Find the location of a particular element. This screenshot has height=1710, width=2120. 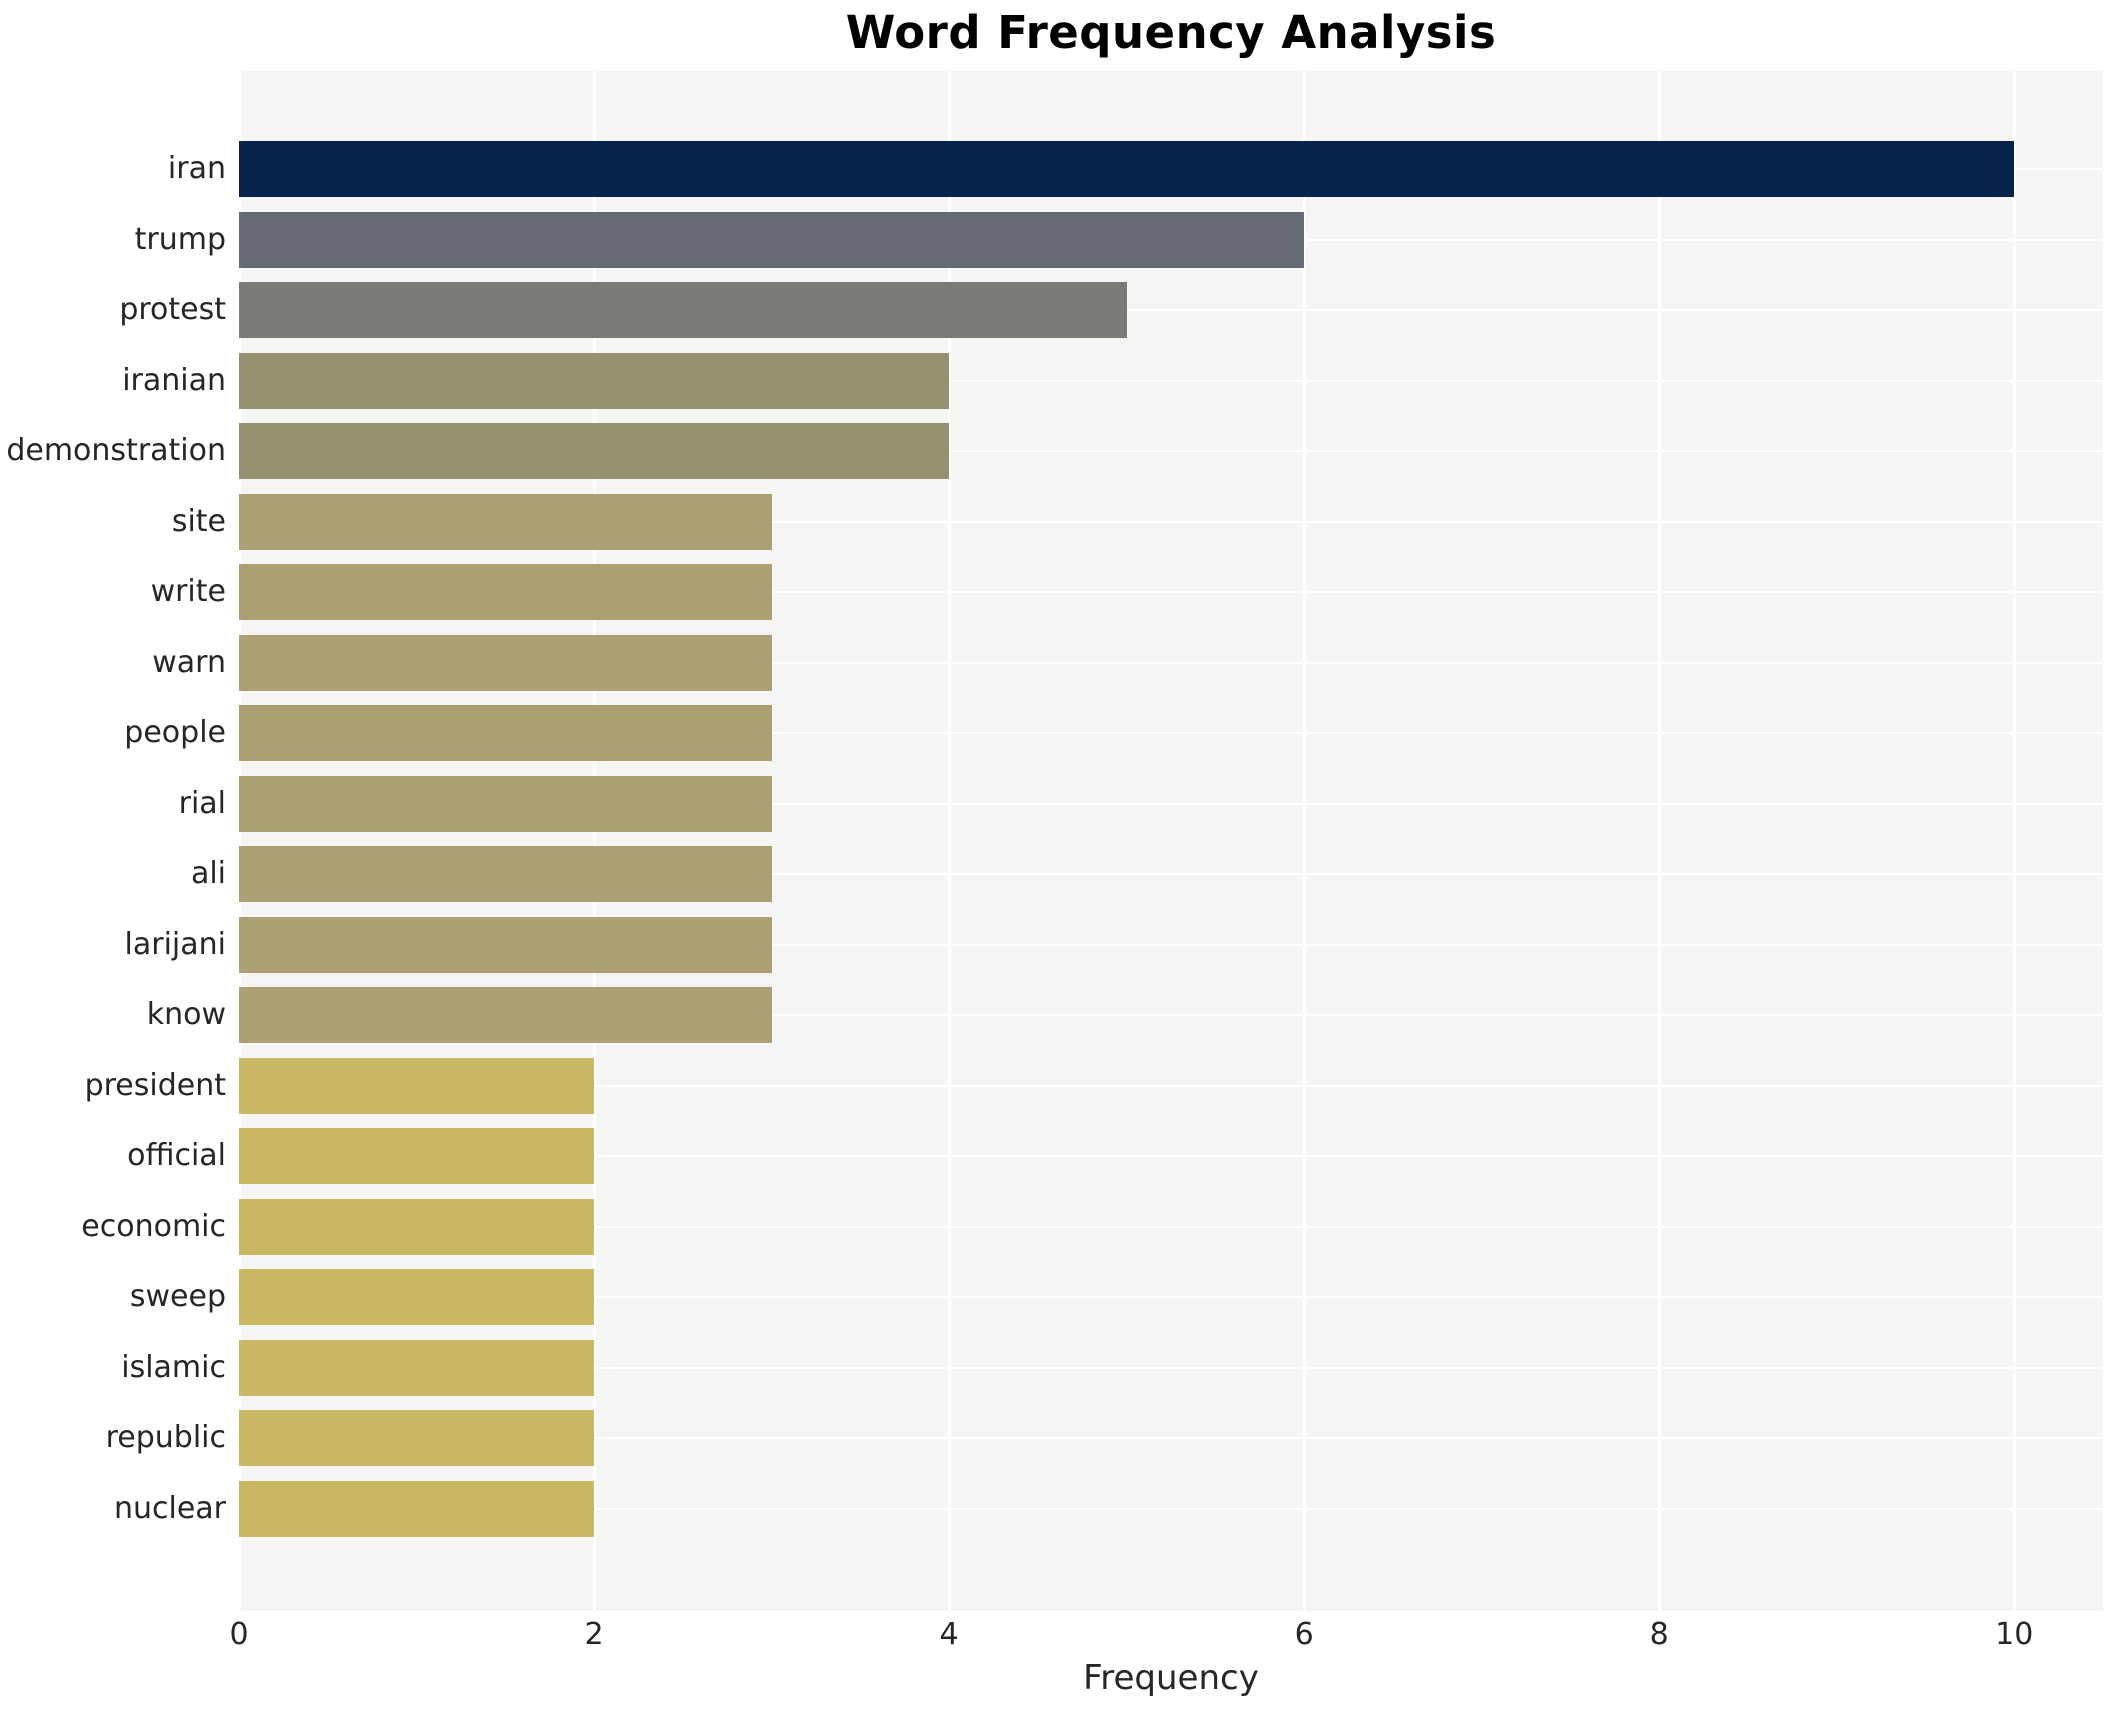

bar-sweep is located at coordinates (417, 1297).